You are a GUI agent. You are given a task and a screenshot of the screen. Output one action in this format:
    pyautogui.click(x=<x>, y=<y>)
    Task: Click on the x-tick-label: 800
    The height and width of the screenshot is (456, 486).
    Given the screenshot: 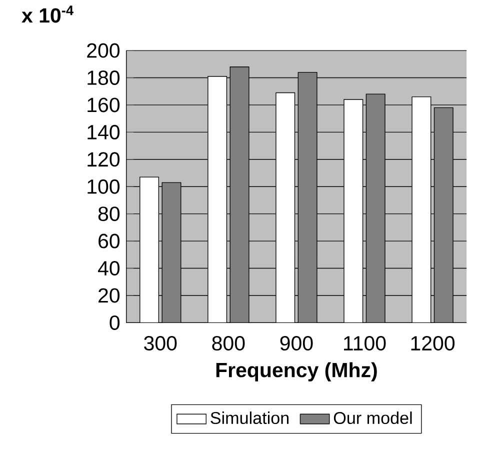 What is the action you would take?
    pyautogui.click(x=228, y=343)
    